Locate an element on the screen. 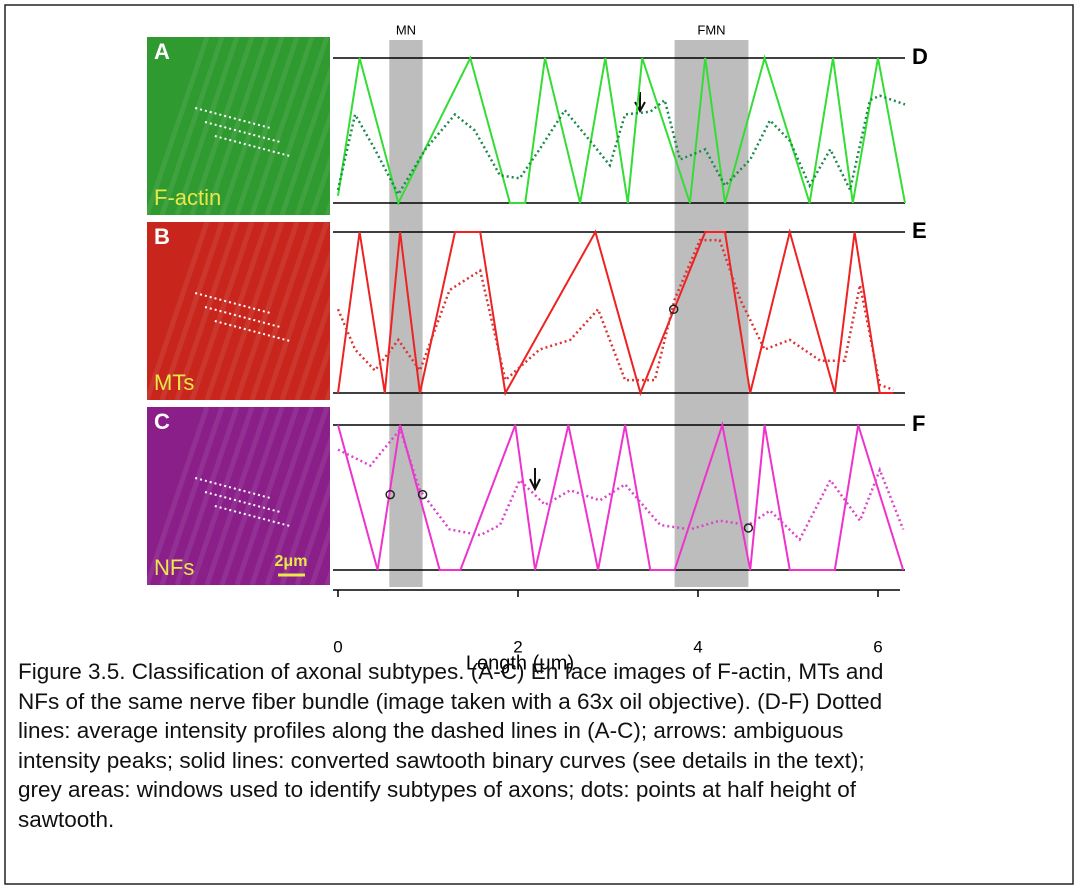 The image size is (1082, 890). window is located at coordinates (406, 313).